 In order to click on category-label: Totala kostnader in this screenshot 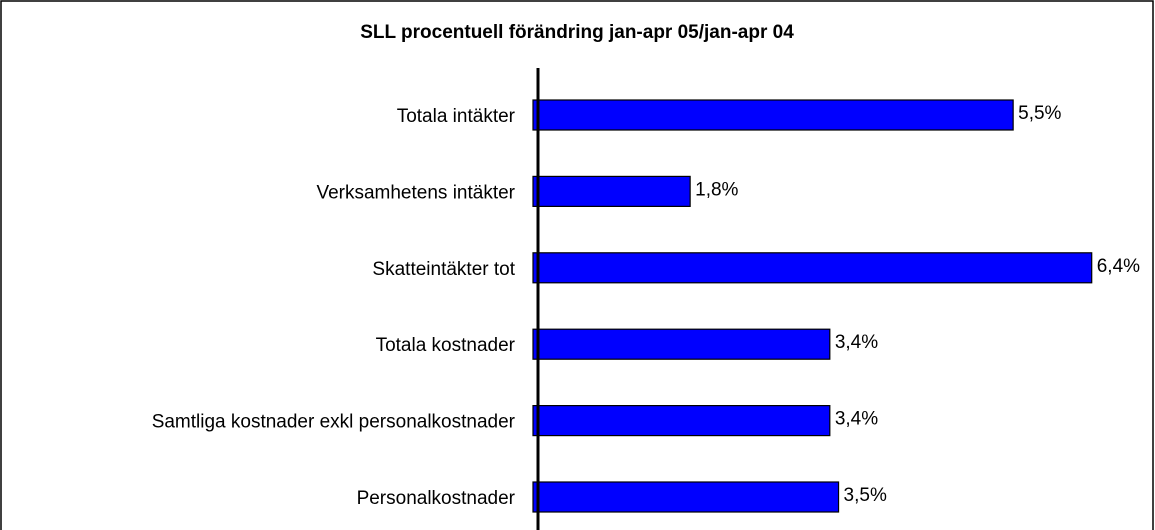, I will do `click(446, 345)`.